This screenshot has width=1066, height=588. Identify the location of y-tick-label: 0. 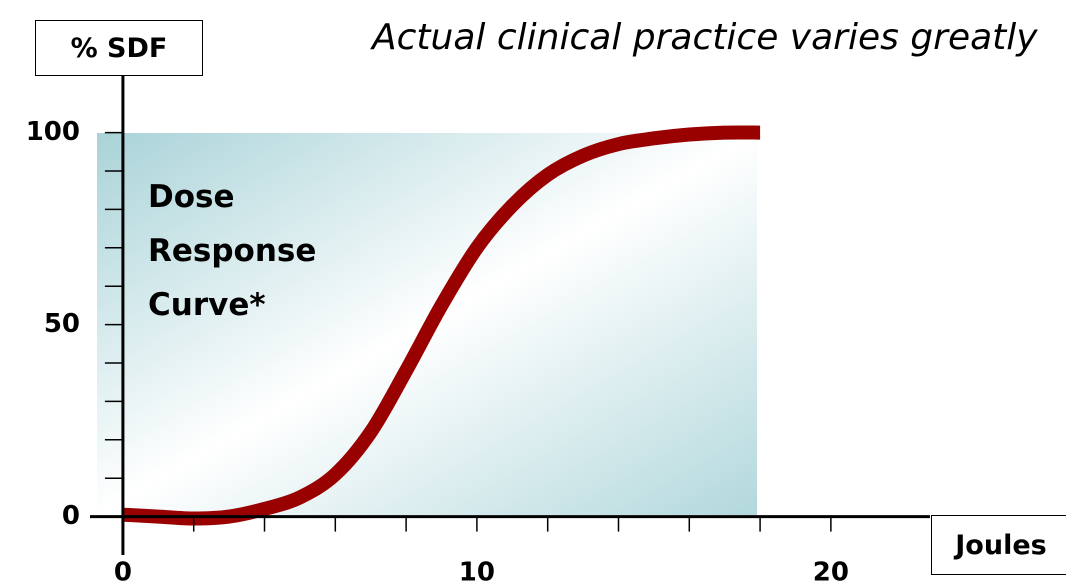
(71, 516).